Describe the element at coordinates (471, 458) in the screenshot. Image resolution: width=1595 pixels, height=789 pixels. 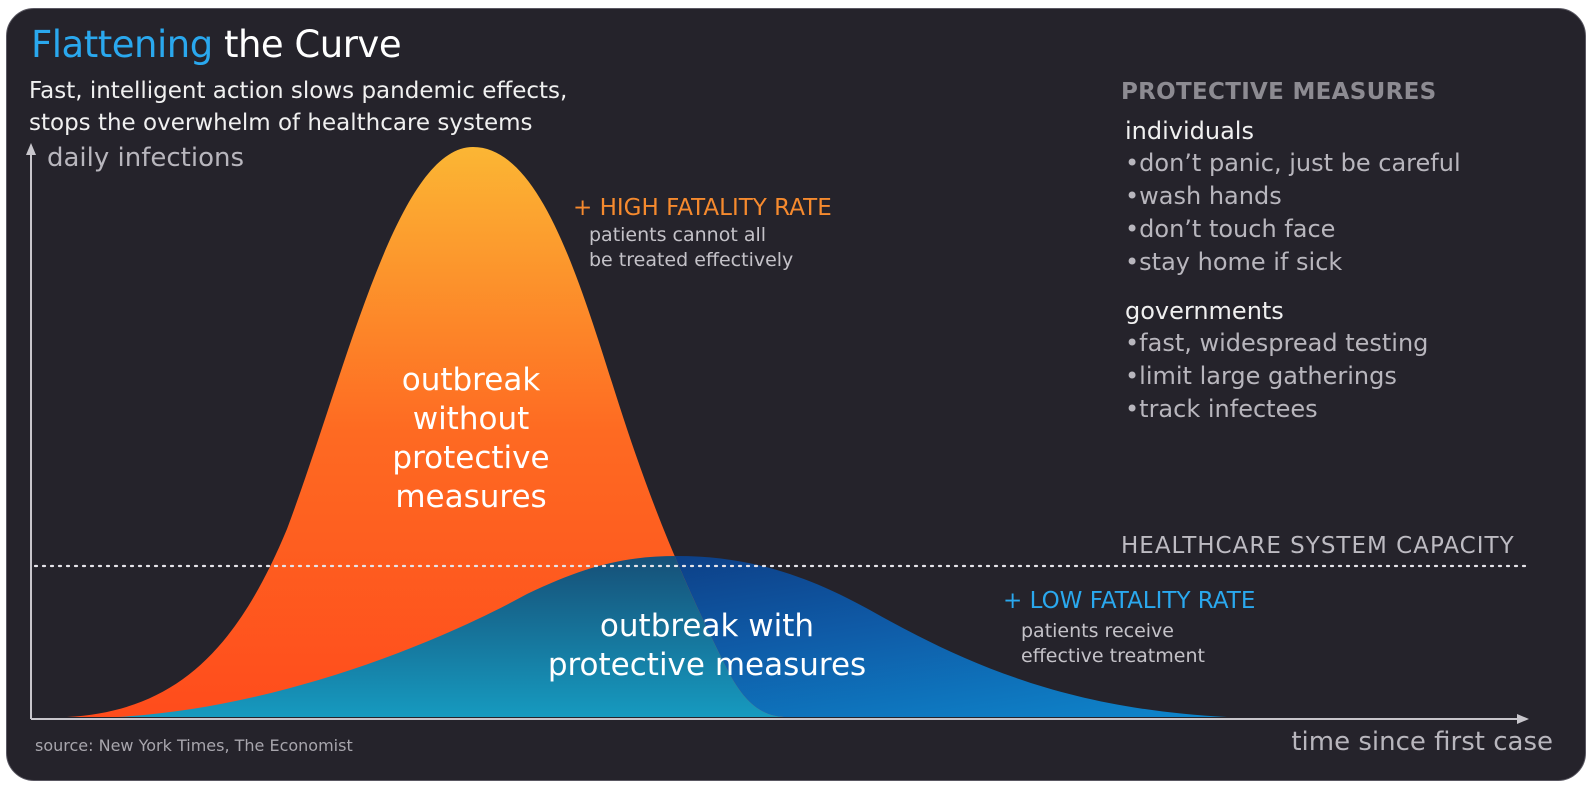
I see `high-curve-label-line: protective` at that location.